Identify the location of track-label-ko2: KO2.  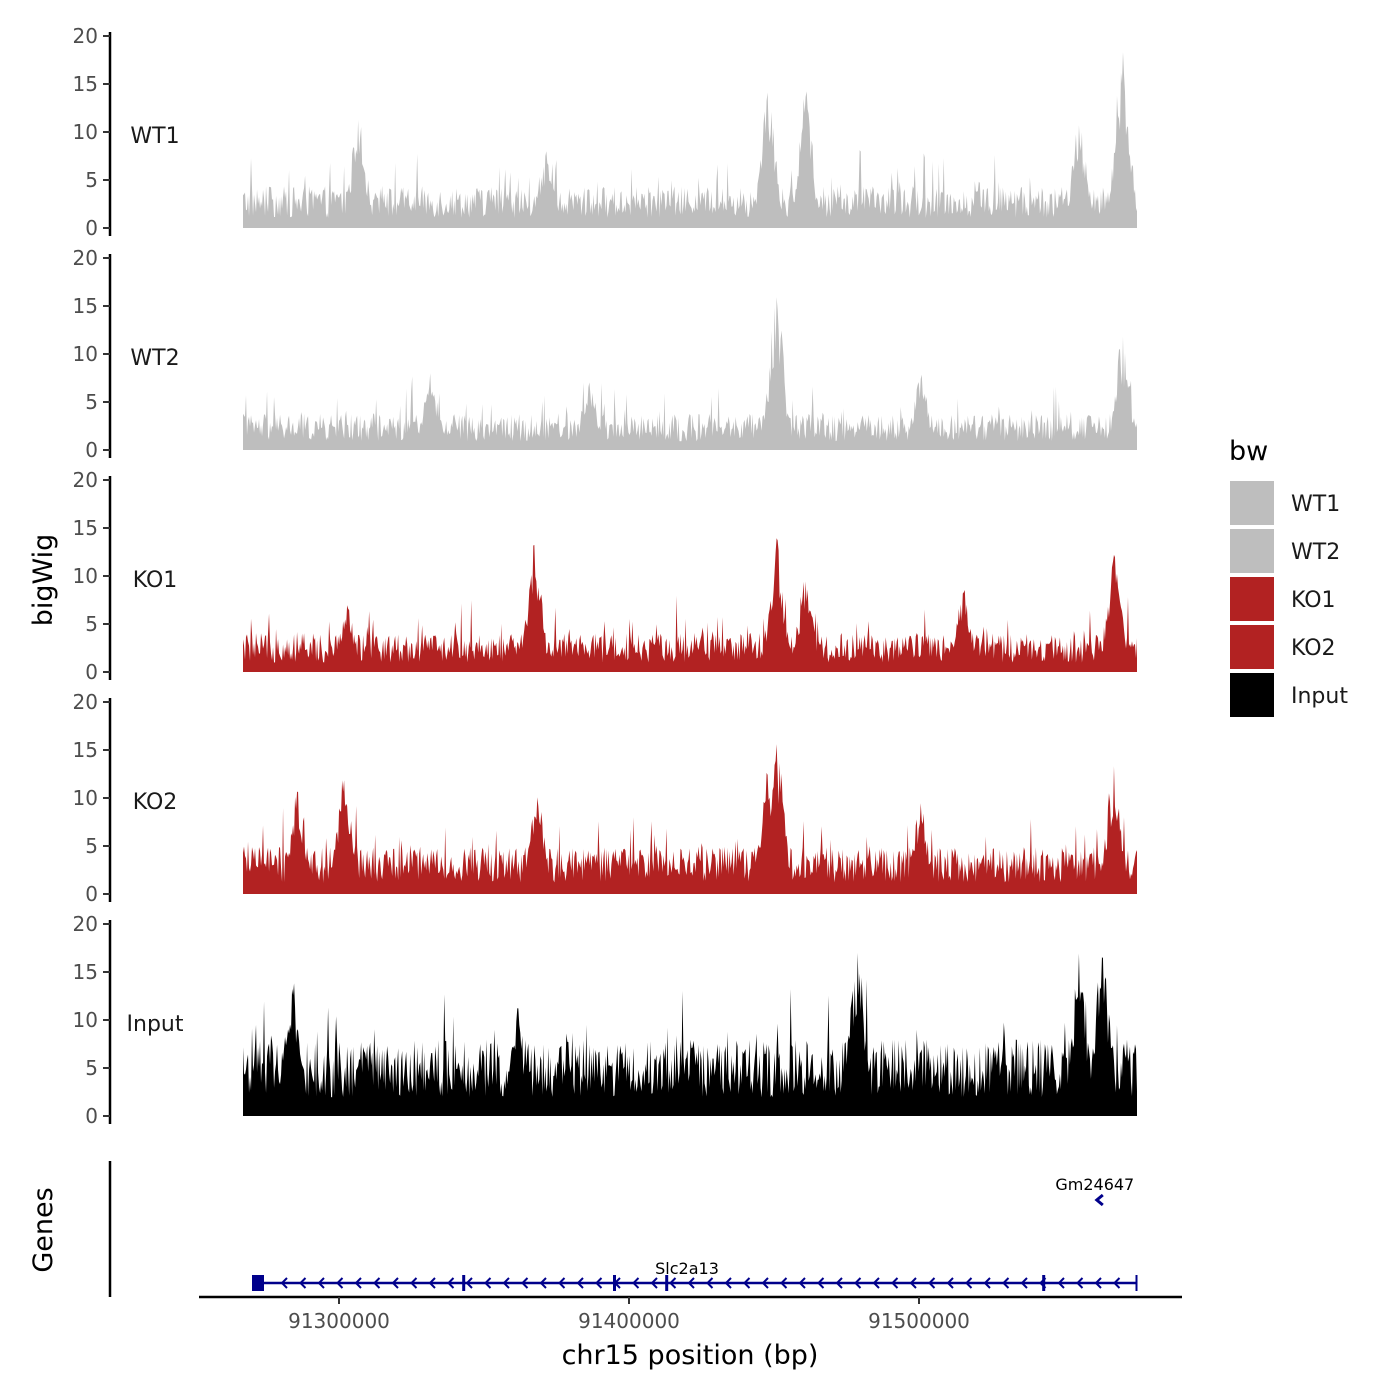
(155, 802).